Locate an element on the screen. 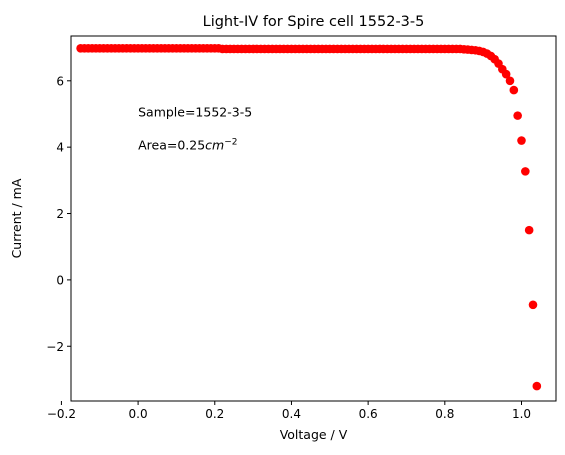 This screenshot has height=455, width=565. annotation-text: Sample=1552-3-5 is located at coordinates (195, 111).